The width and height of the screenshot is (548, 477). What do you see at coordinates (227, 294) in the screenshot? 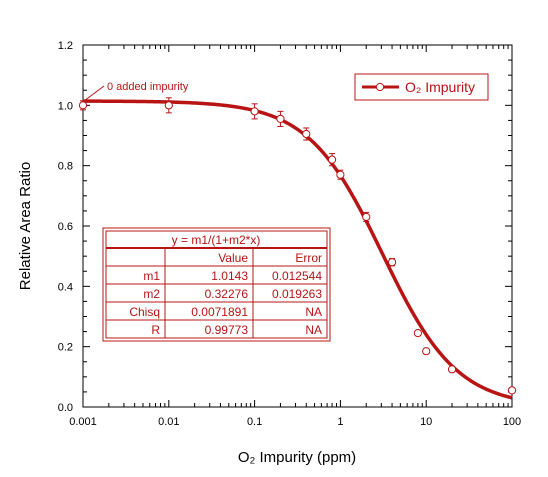
I see `fit-table-cell: 0.32276` at bounding box center [227, 294].